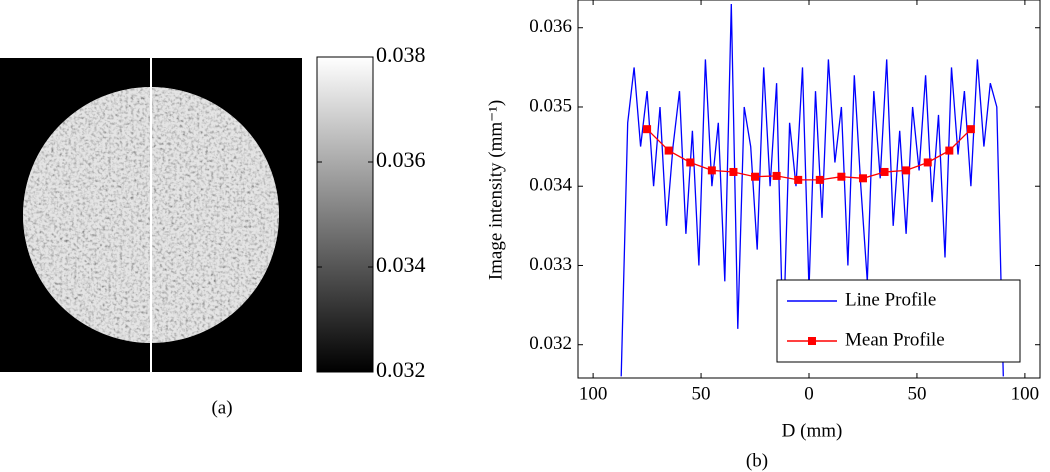 This screenshot has width=1050, height=472. What do you see at coordinates (895, 339) in the screenshot?
I see `legend-label: Mean Profile` at bounding box center [895, 339].